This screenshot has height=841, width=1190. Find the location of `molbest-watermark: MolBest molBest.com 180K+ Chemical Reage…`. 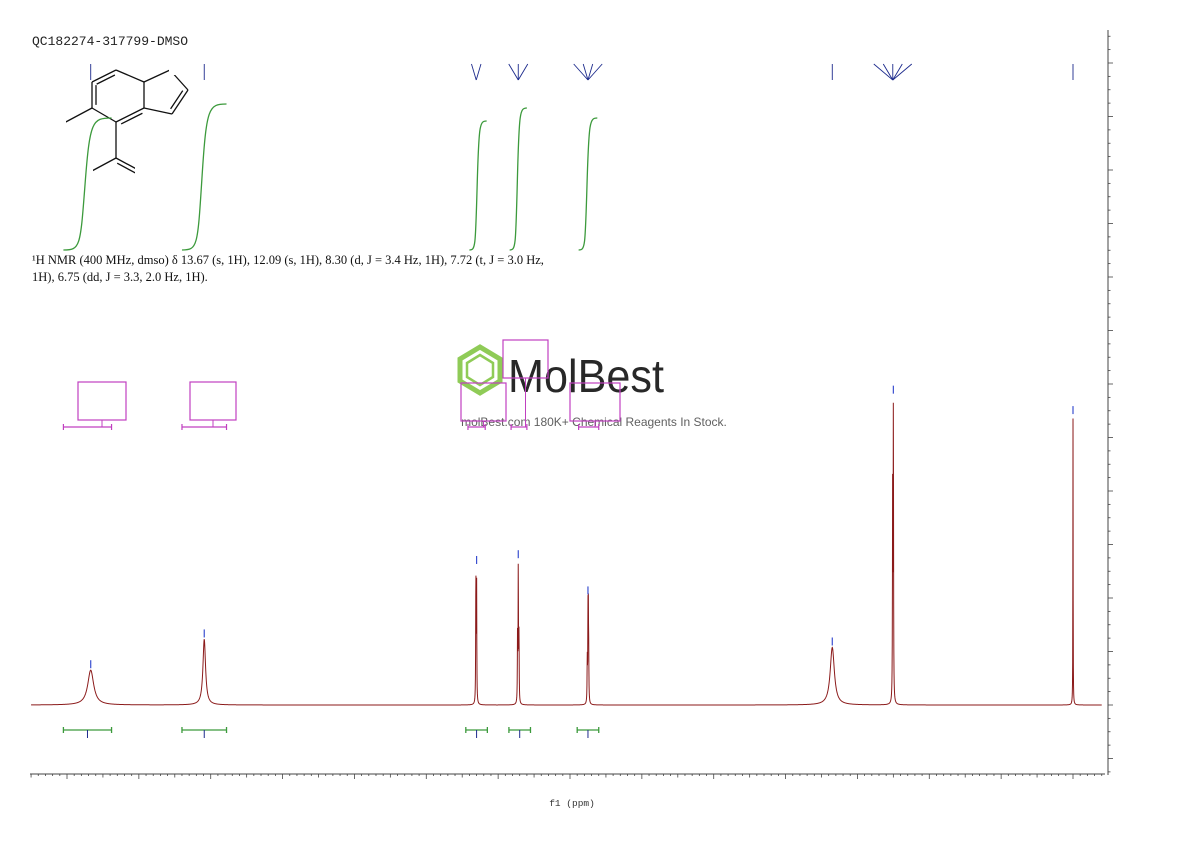

molbest-watermark: MolBest molBest.com 180K+ Chemical Reage… is located at coordinates (592, 386).